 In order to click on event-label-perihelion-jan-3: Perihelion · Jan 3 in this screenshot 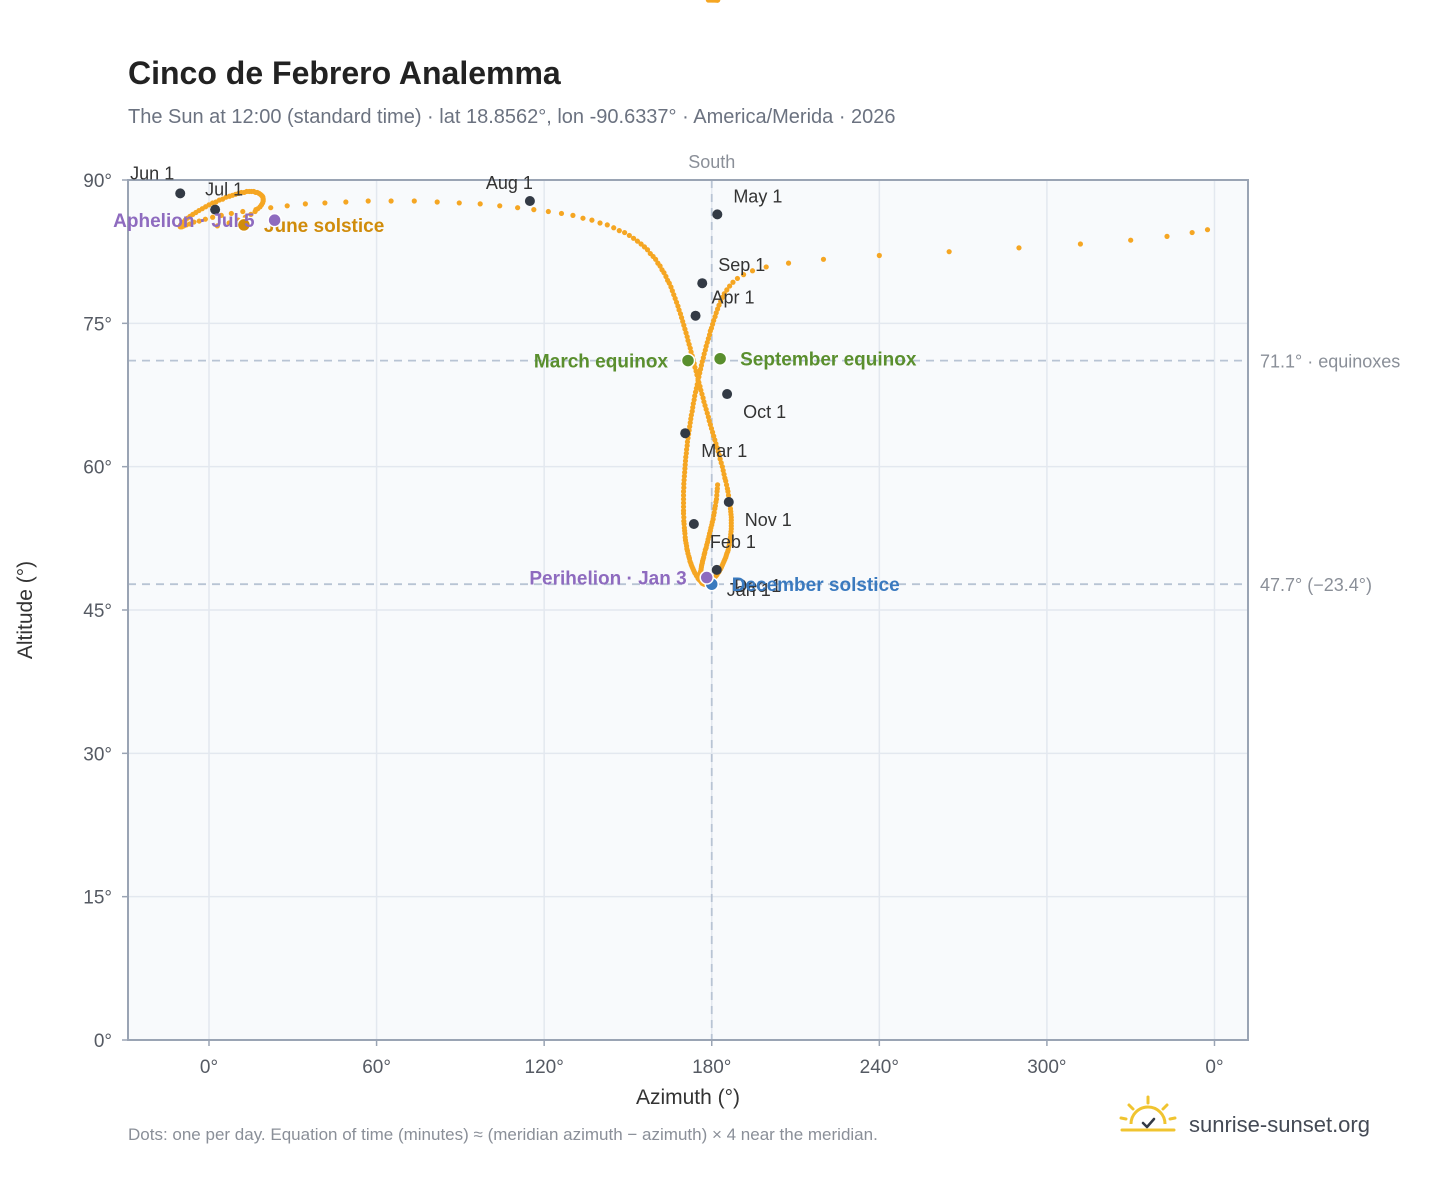, I will do `click(607, 579)`.